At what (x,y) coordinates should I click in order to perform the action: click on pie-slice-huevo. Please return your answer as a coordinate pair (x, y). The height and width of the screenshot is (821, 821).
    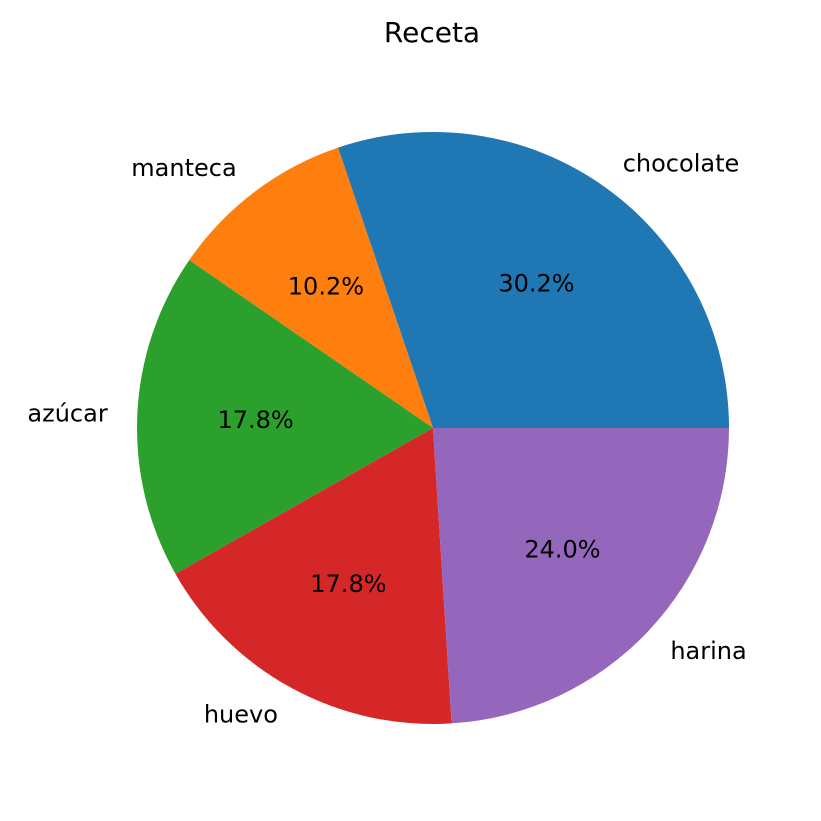
    Looking at the image, I should click on (313, 576).